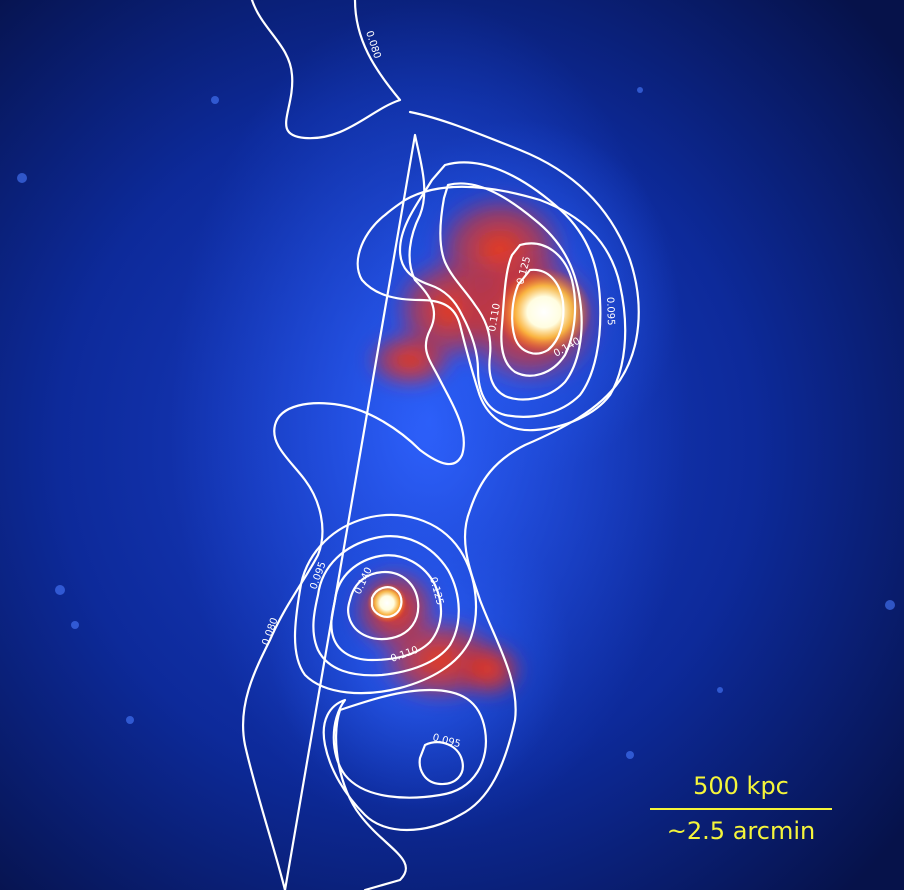  Describe the element at coordinates (441, 763) in the screenshot. I see `contour-0095-south-loop` at that location.